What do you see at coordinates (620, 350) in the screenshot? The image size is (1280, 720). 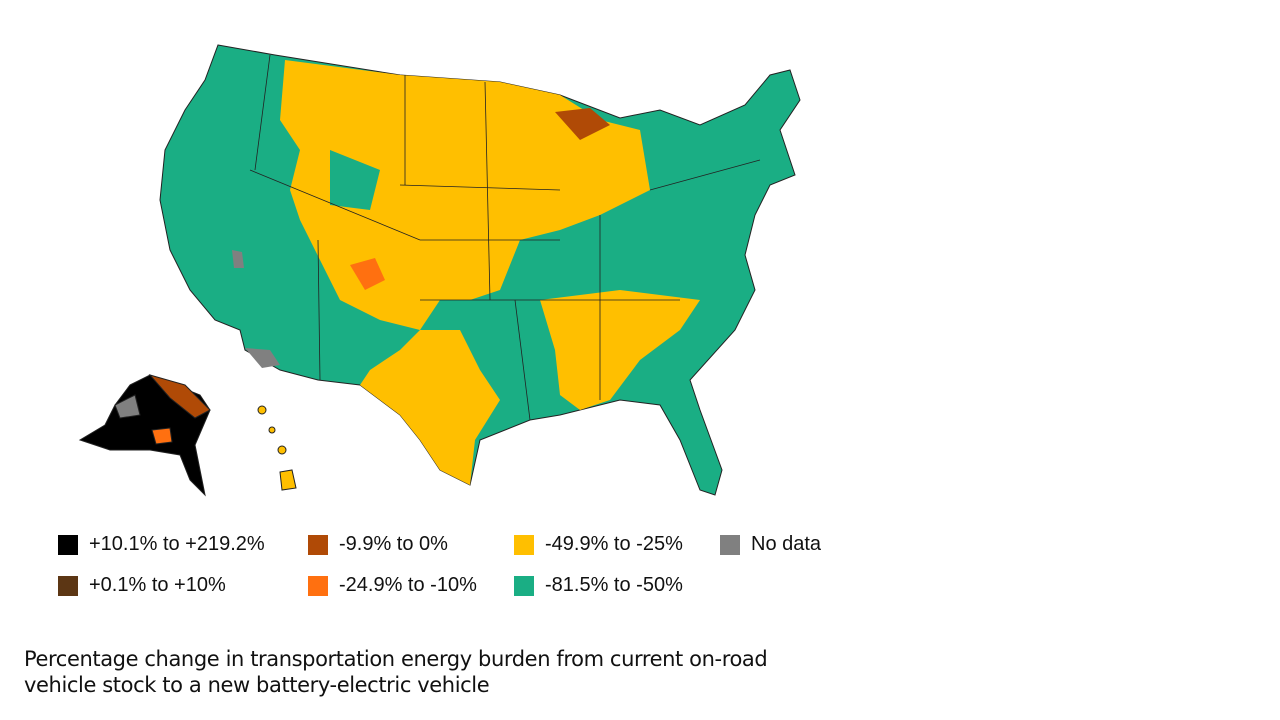 I see `southeast-yellow` at bounding box center [620, 350].